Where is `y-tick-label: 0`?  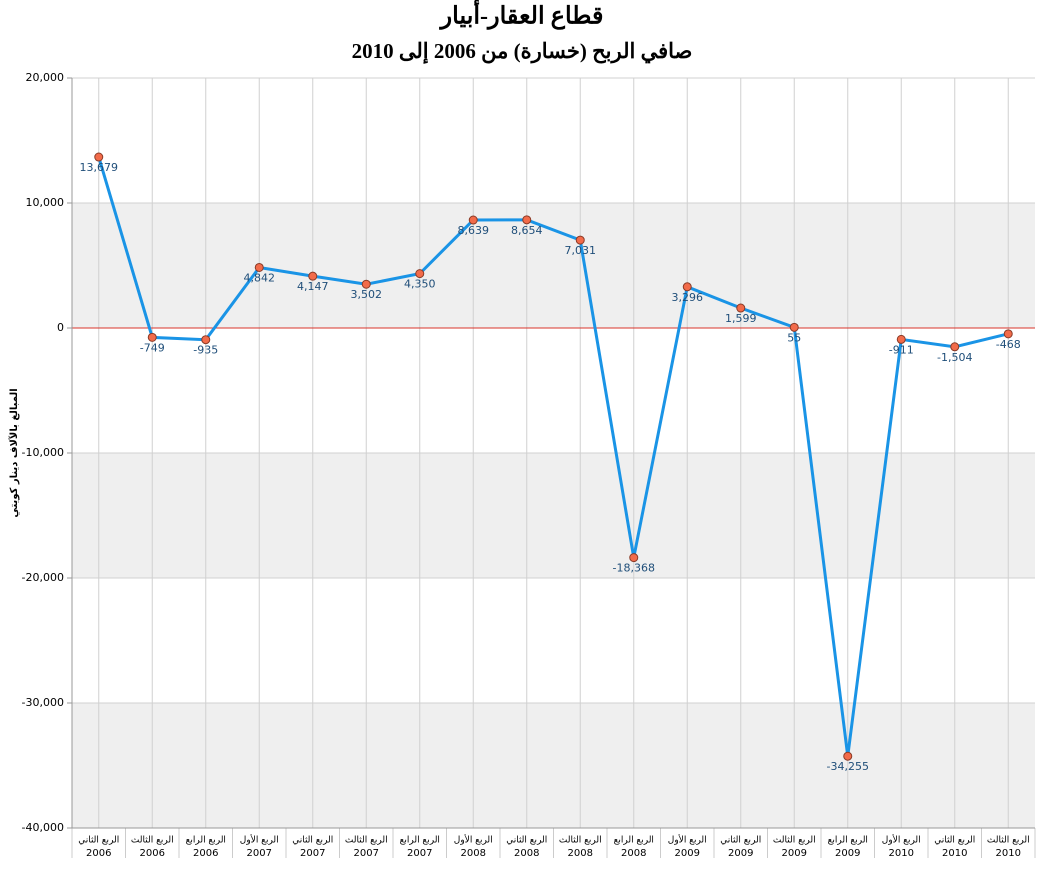 y-tick-label: 0 is located at coordinates (60, 327).